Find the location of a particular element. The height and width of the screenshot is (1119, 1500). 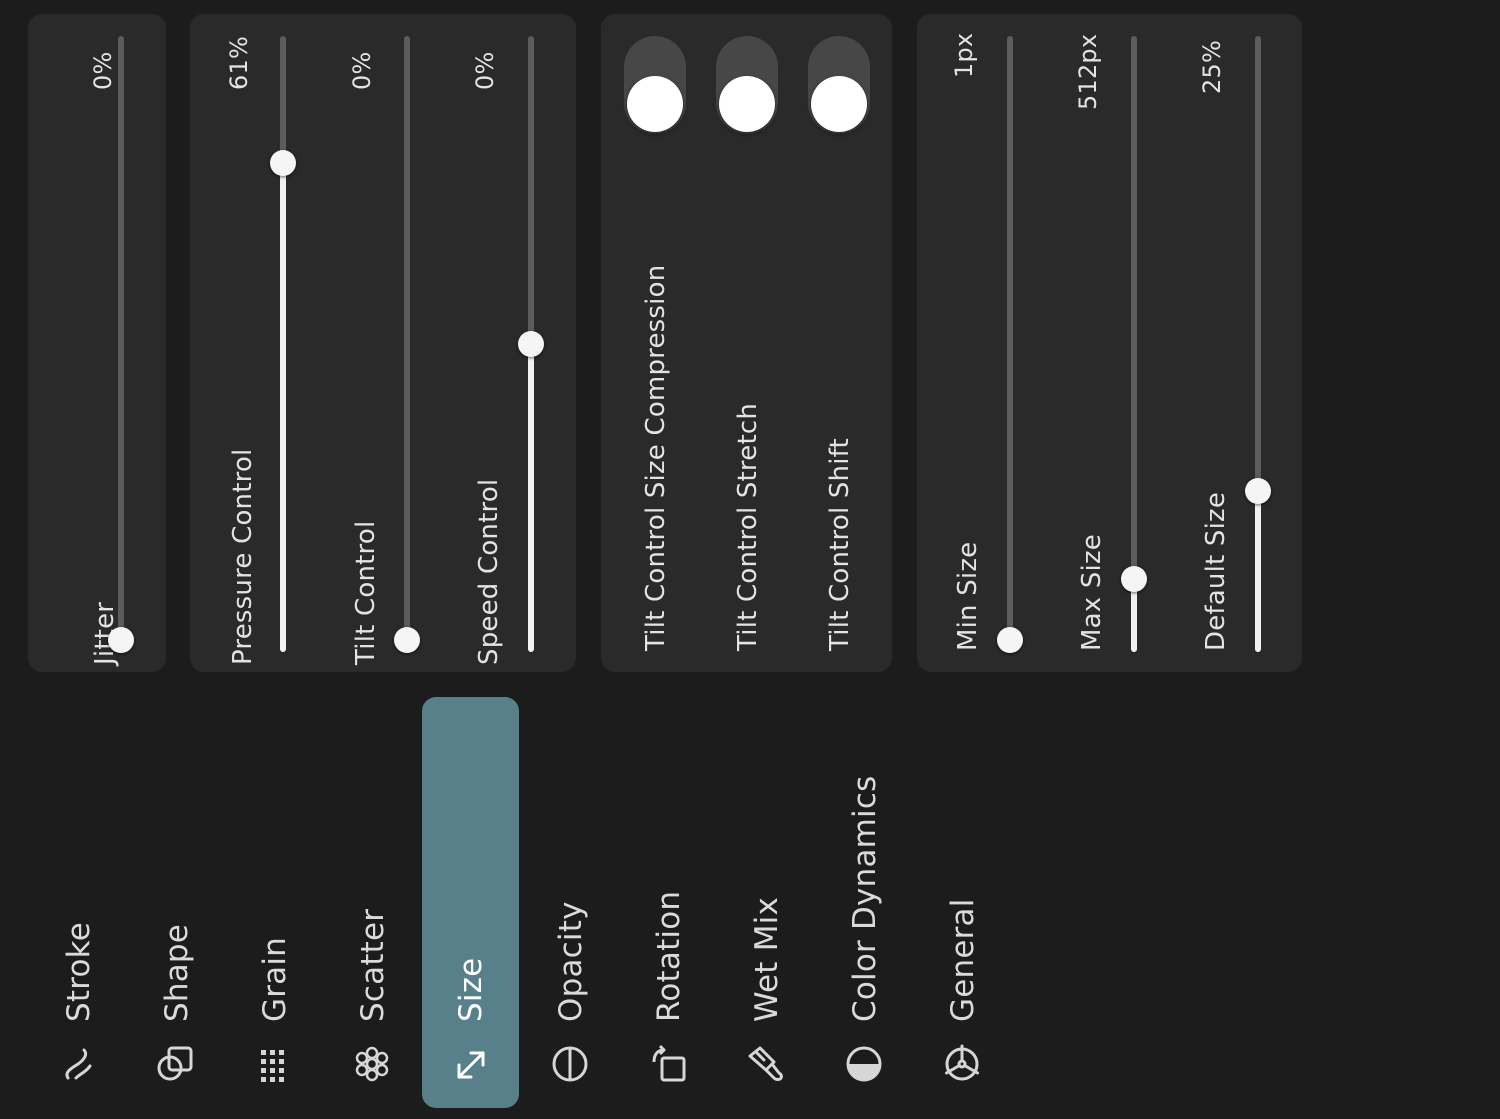

default-size-fill is located at coordinates (1258, 571).